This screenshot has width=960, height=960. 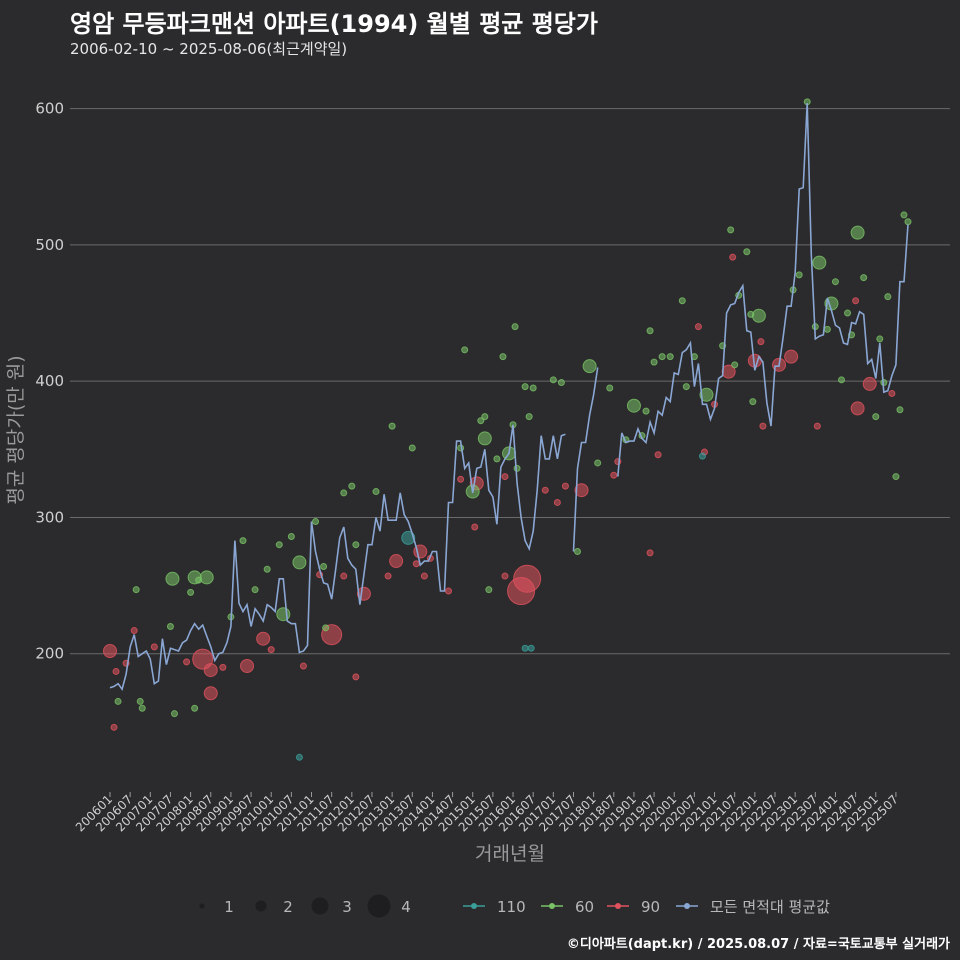 I want to click on chart-subtitle: 2006-02-10 ~ 2025-08-06(최근계약일), so click(x=209, y=49).